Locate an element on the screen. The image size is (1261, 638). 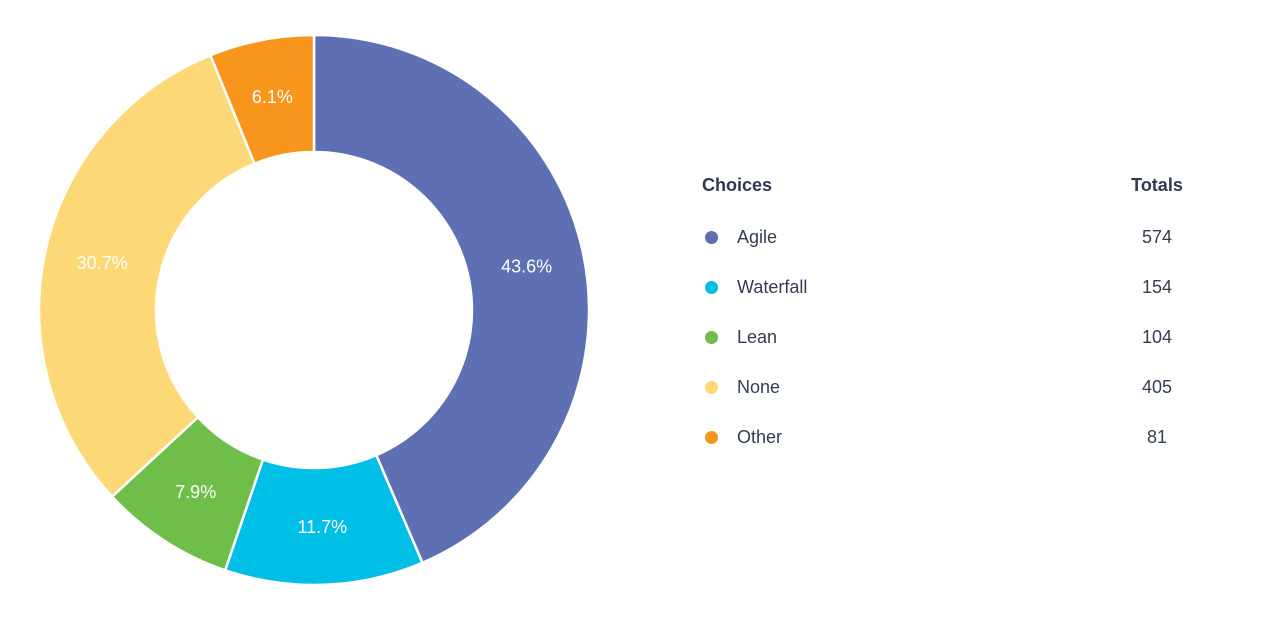
legend-label-cell: Waterfall is located at coordinates (909, 287).